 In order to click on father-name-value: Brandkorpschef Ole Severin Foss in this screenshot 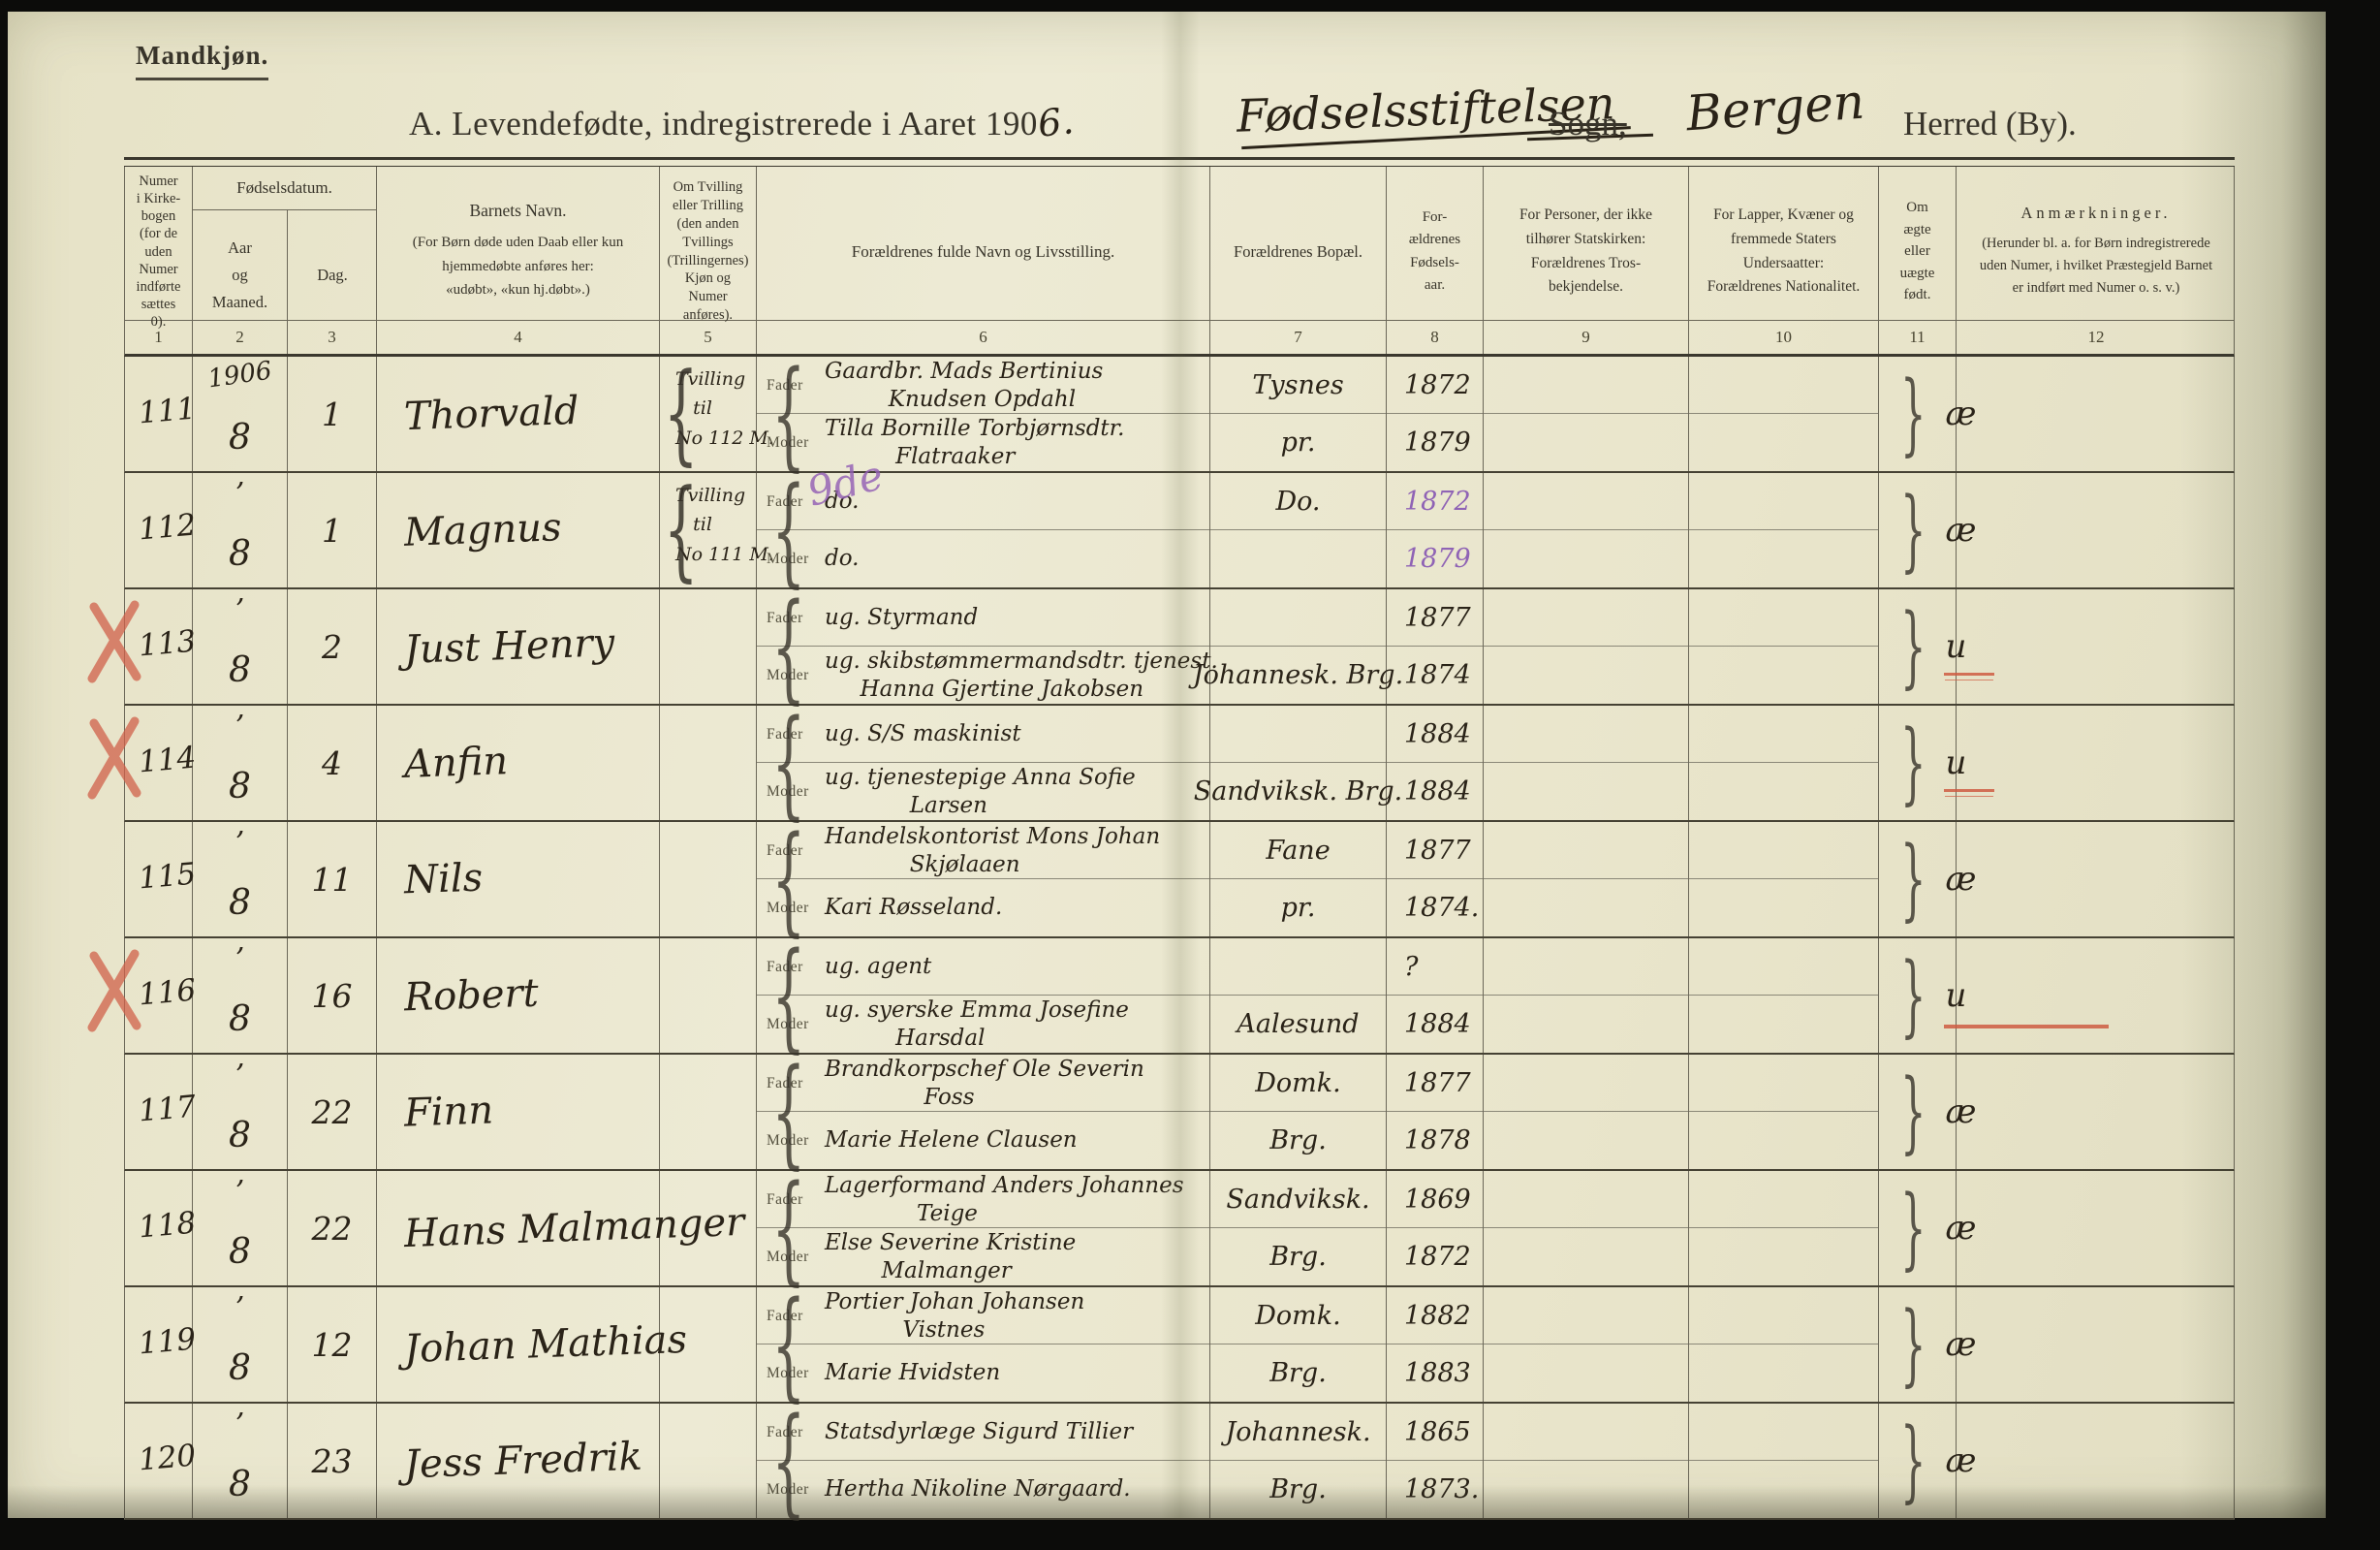, I will do `click(985, 1083)`.